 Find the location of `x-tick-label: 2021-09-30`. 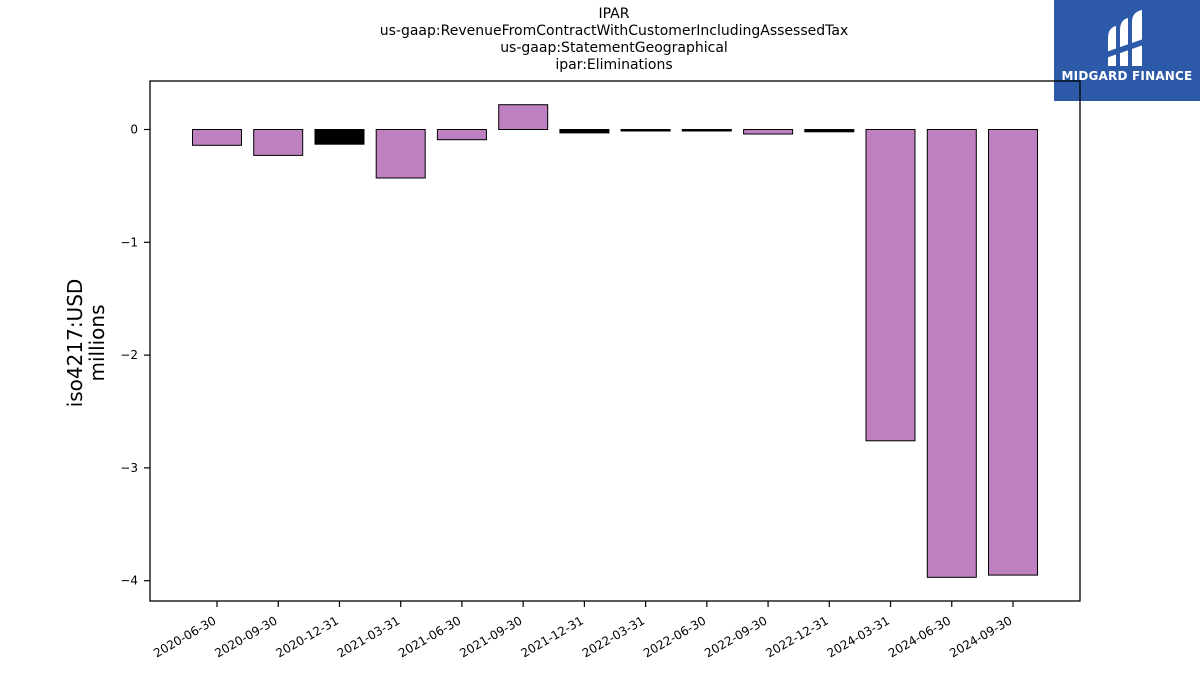

x-tick-label: 2021-09-30 is located at coordinates (490, 636).